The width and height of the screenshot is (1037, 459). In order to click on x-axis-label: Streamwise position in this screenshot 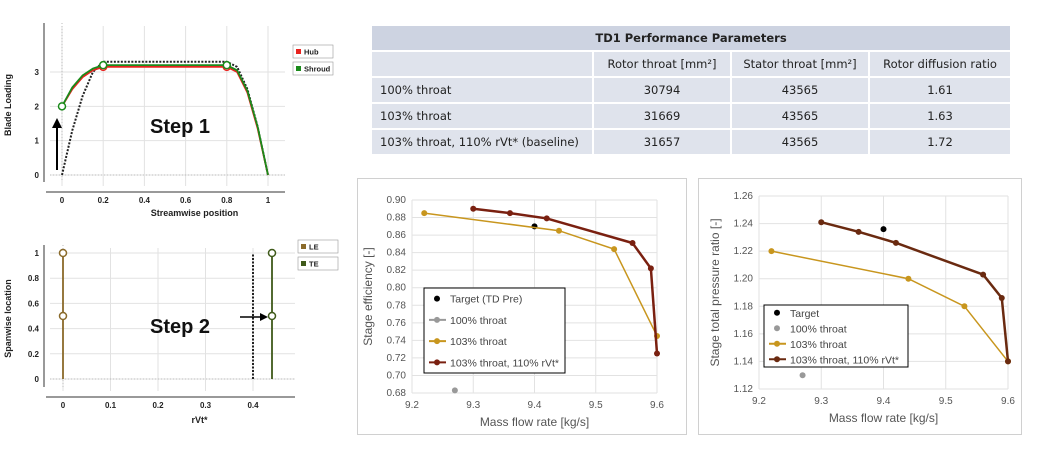, I will do `click(195, 213)`.